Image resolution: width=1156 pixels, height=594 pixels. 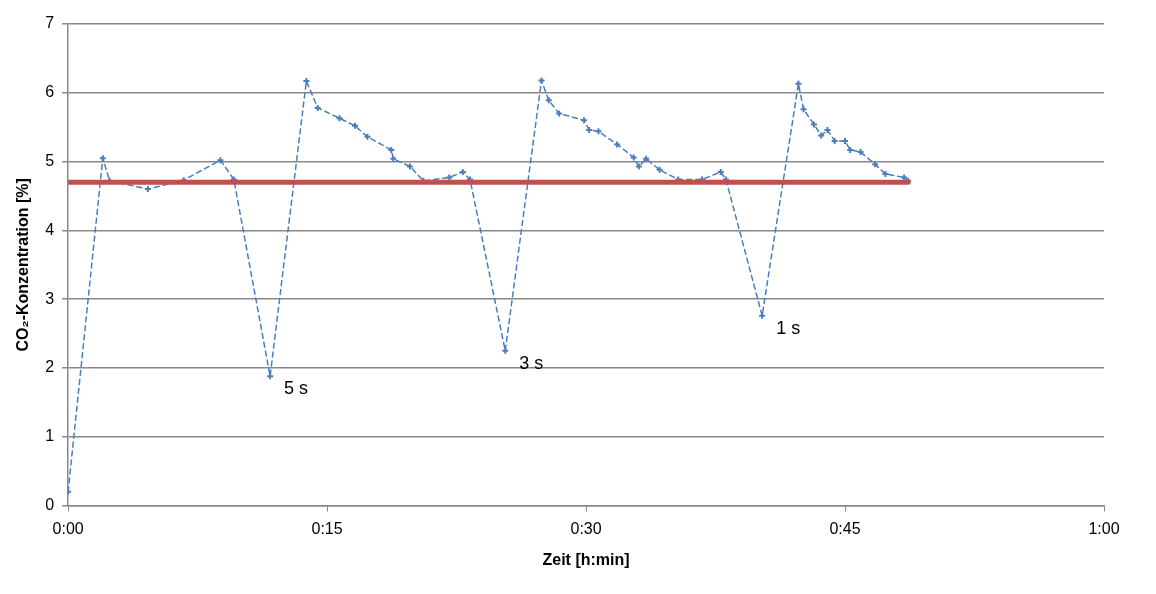 I want to click on y-tick-label: 1, so click(x=50, y=436).